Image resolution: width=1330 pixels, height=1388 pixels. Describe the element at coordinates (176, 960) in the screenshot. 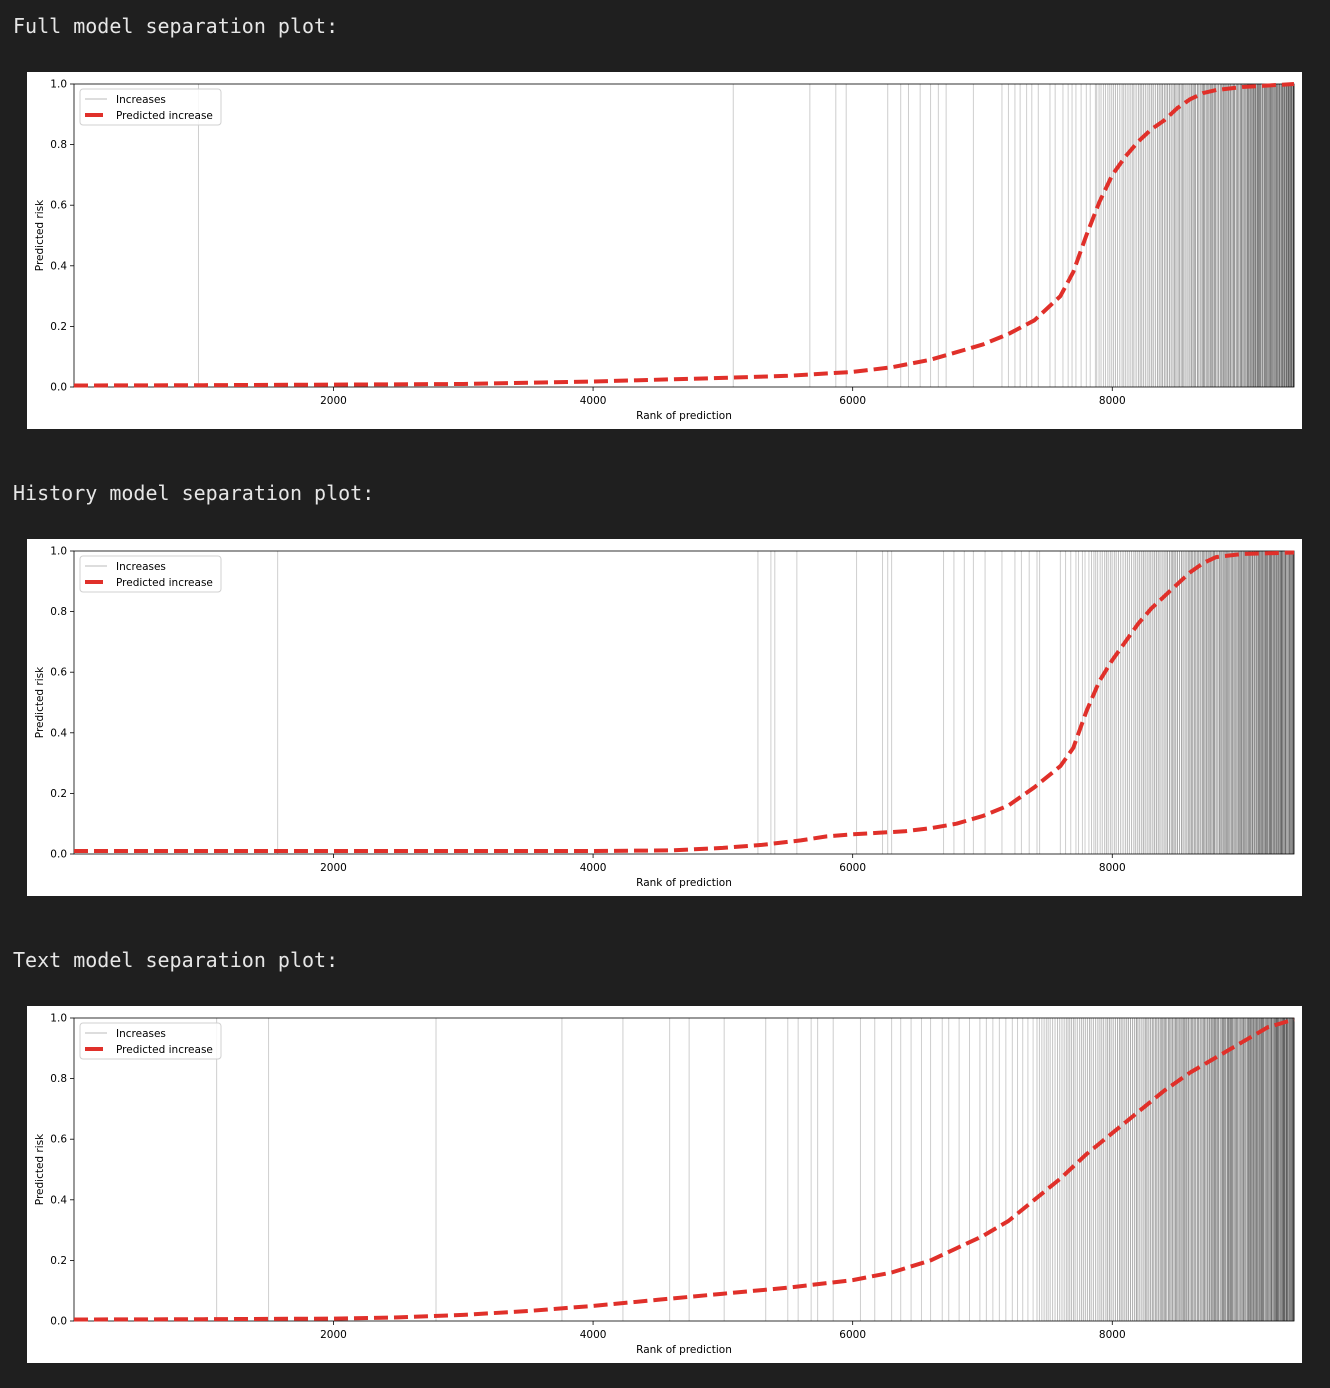

I see `section-heading: Text model separation plot:` at that location.